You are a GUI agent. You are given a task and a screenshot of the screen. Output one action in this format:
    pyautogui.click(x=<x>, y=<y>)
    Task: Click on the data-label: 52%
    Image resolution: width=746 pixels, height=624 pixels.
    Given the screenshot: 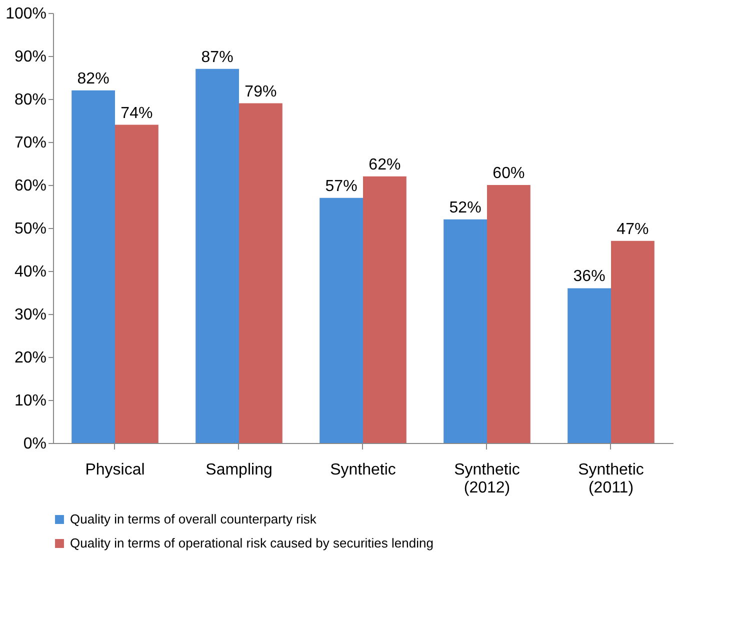 What is the action you would take?
    pyautogui.click(x=465, y=207)
    